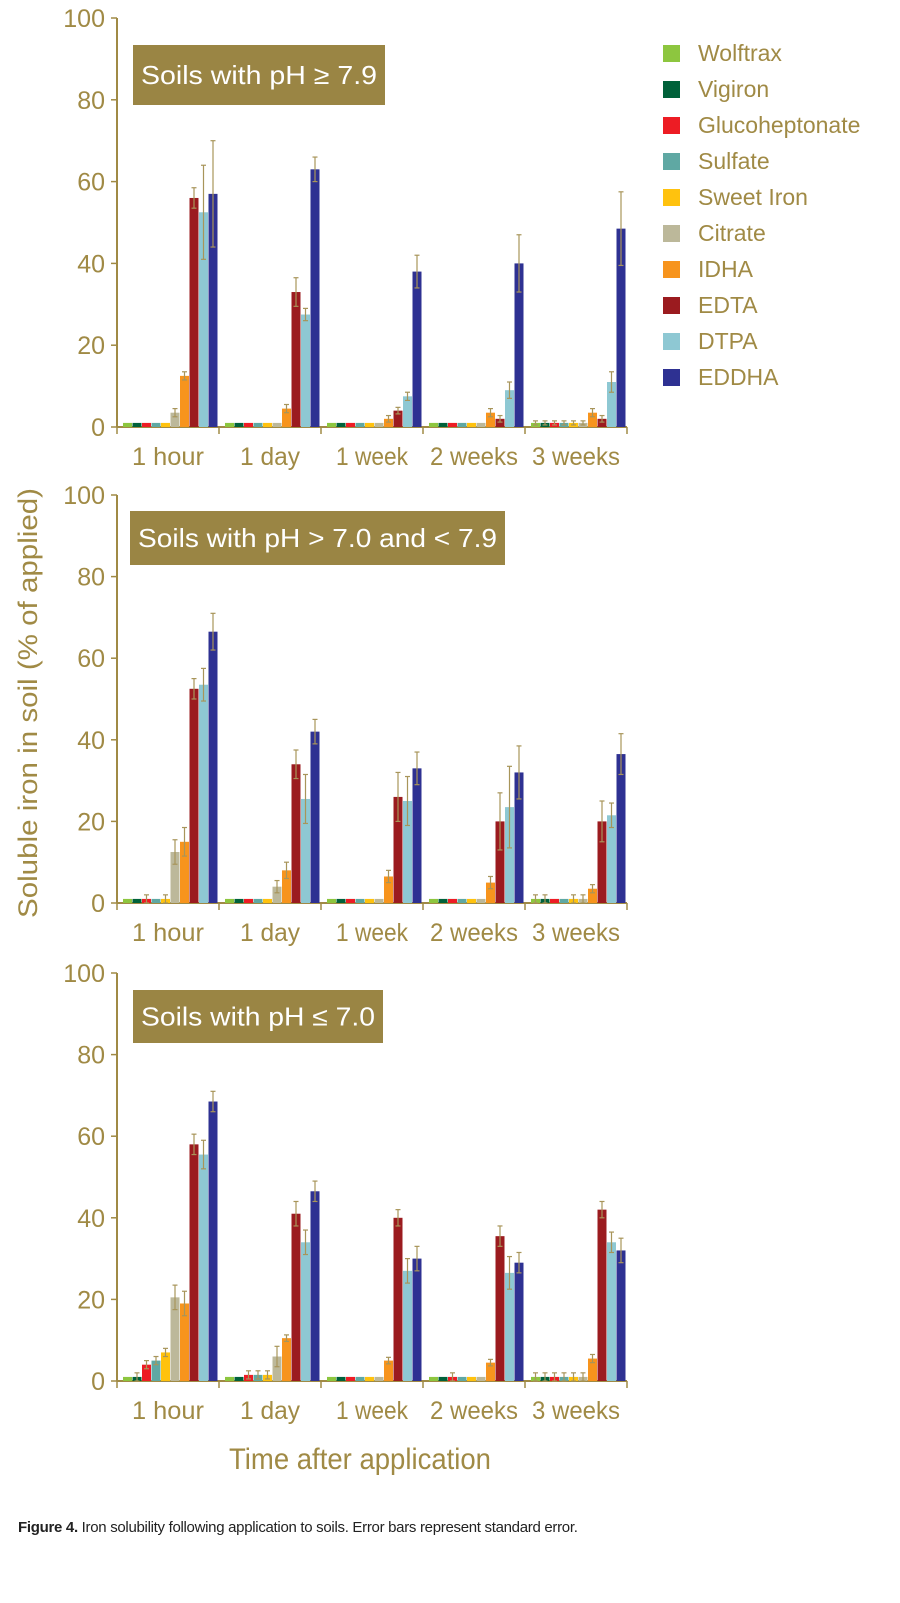  What do you see at coordinates (317, 538) in the screenshot?
I see `panel-title: Soils with pH > 7.0 and < 7.9` at bounding box center [317, 538].